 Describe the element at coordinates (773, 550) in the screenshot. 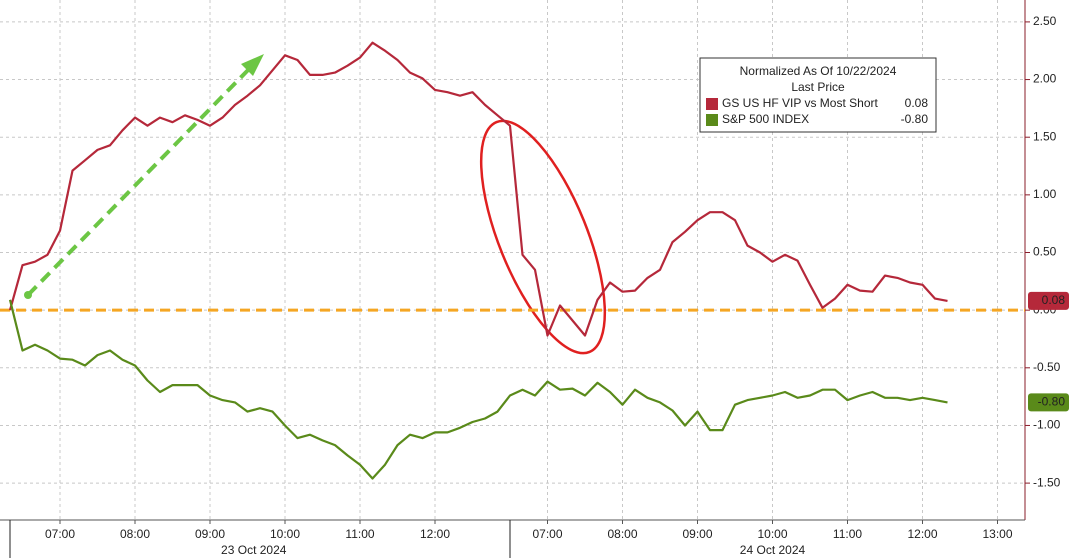

I see `day-label: 24 Oct 2024` at that location.